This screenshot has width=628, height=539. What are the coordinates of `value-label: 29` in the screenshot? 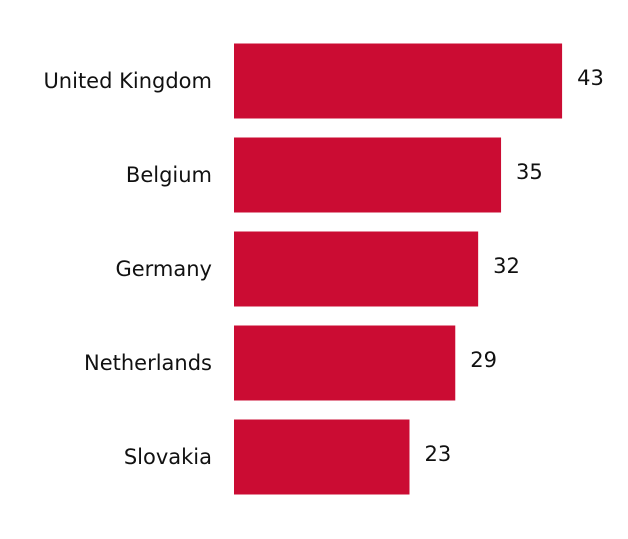 It's located at (483, 360).